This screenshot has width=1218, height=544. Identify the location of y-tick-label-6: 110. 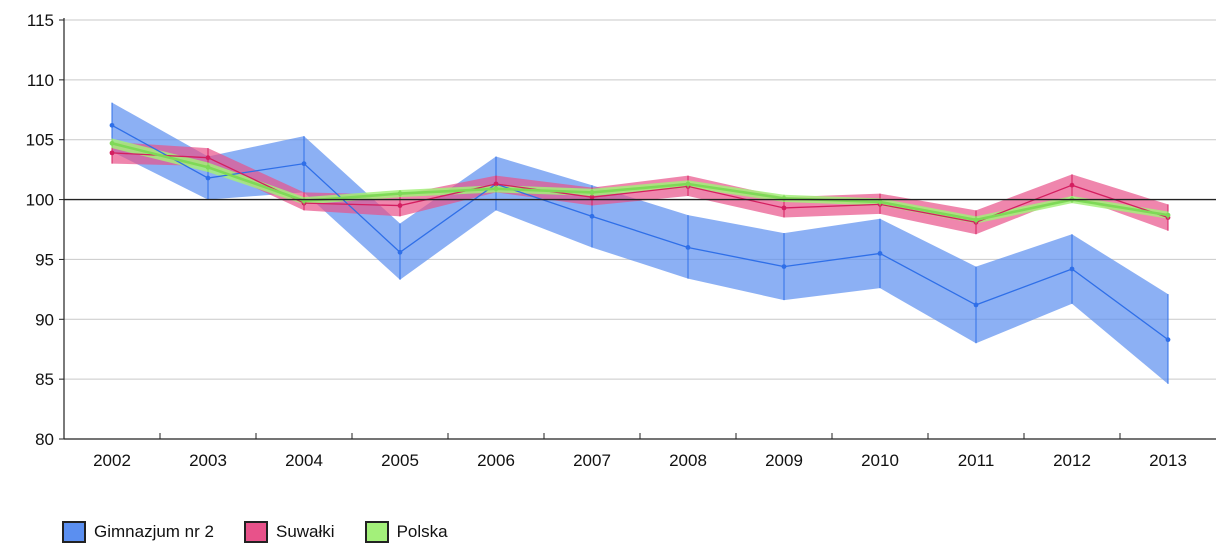
(40, 80).